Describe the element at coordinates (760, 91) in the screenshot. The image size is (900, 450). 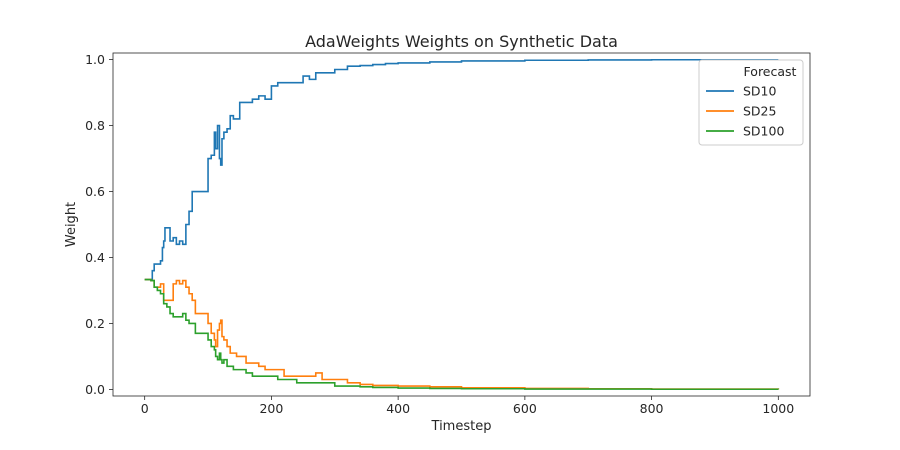
I see `legend-label-sd10: SD10` at that location.